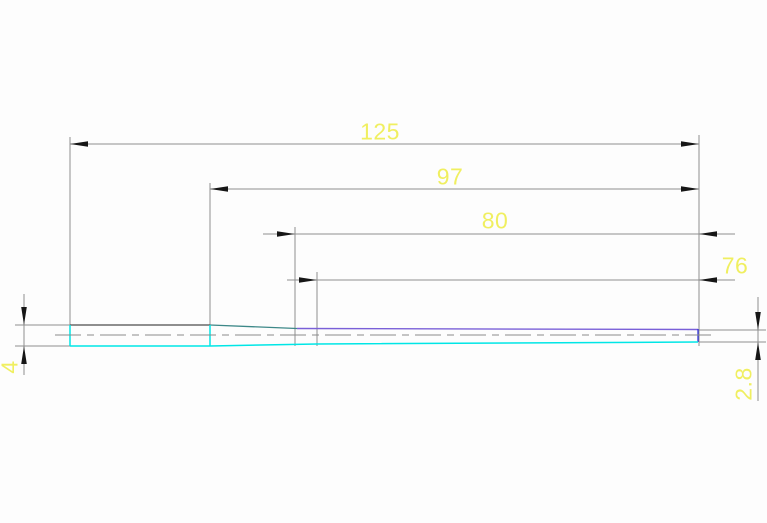 The width and height of the screenshot is (767, 523). What do you see at coordinates (743, 384) in the screenshot?
I see `dim-label-2-8: 2.8` at bounding box center [743, 384].